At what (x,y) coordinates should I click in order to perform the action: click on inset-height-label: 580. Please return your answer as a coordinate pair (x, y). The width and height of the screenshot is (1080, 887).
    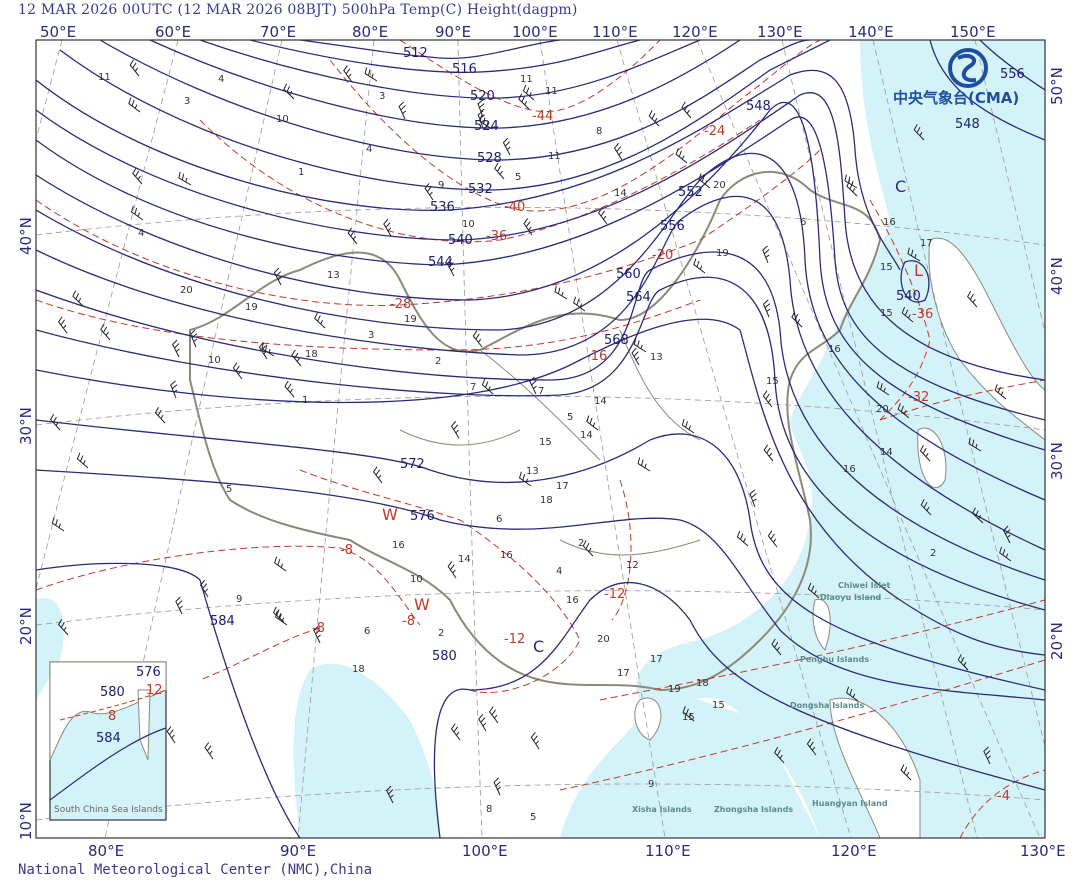
    Looking at the image, I should click on (112, 692).